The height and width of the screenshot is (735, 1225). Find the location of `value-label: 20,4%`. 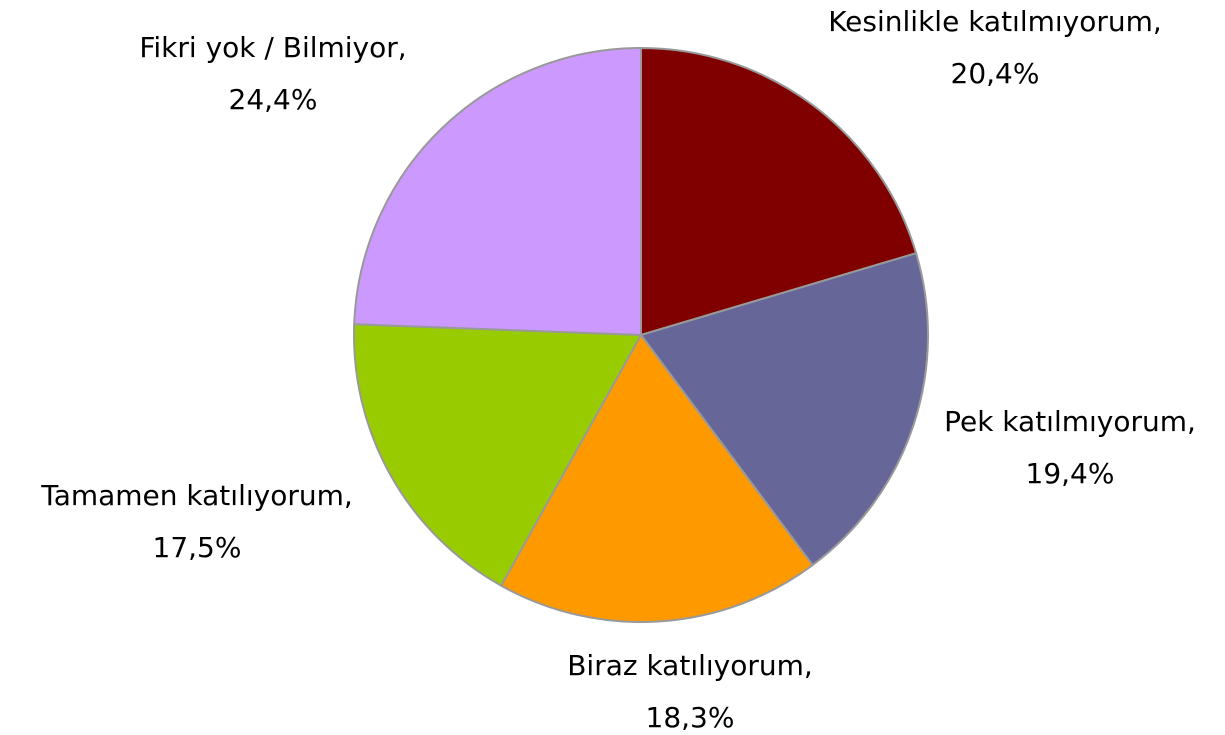

value-label: 20,4% is located at coordinates (995, 73).